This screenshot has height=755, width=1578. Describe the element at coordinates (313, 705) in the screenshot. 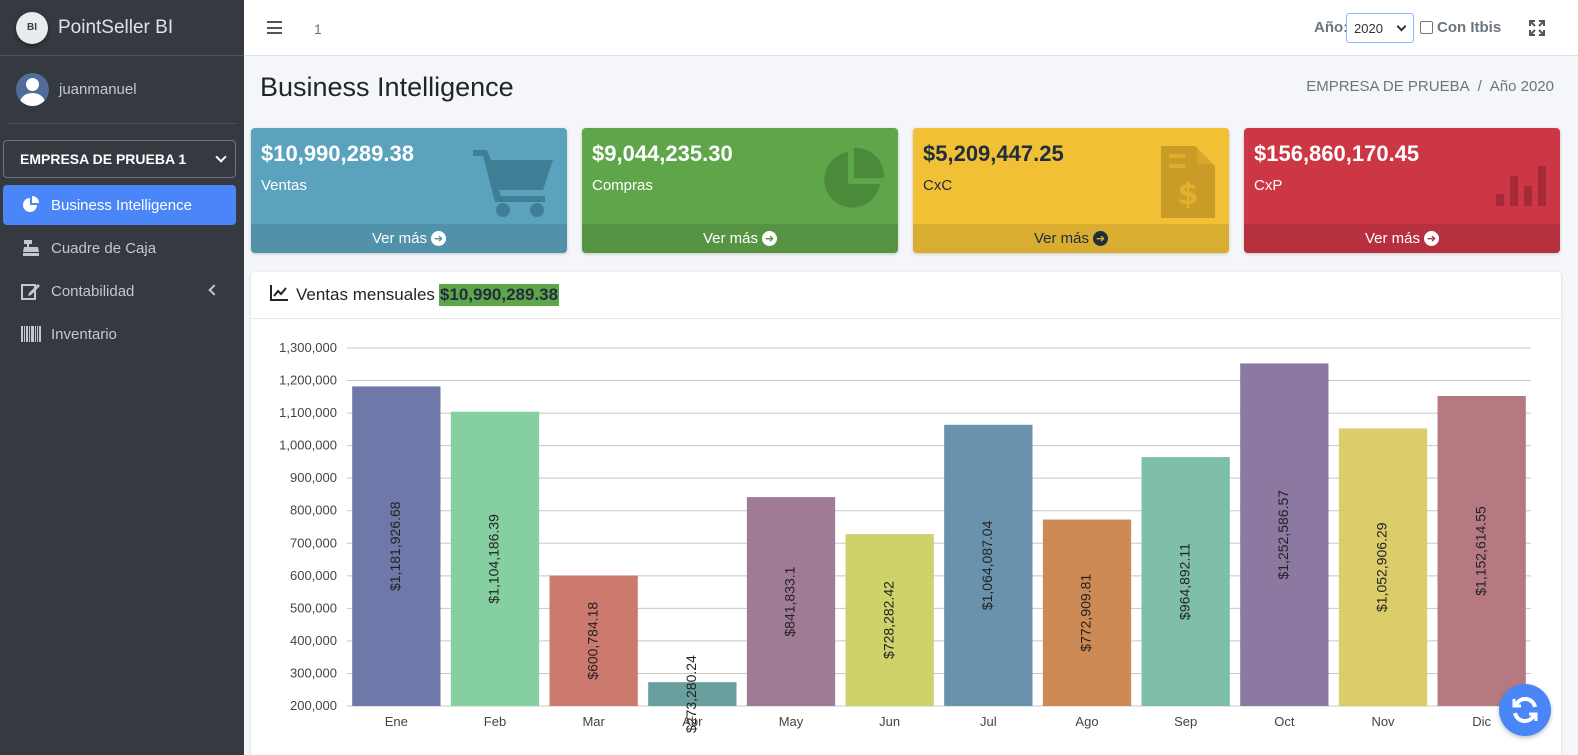

I see `y-tick-label: 200,000` at that location.